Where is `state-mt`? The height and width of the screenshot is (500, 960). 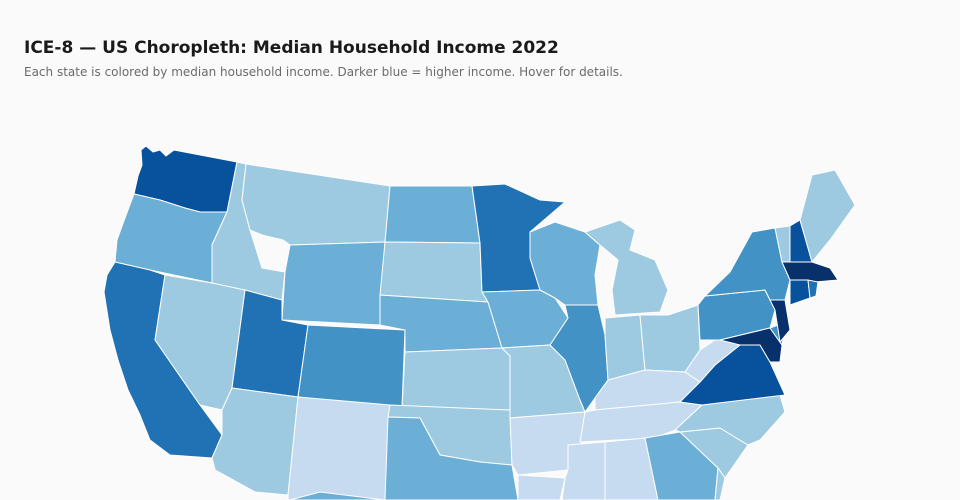 state-mt is located at coordinates (316, 204).